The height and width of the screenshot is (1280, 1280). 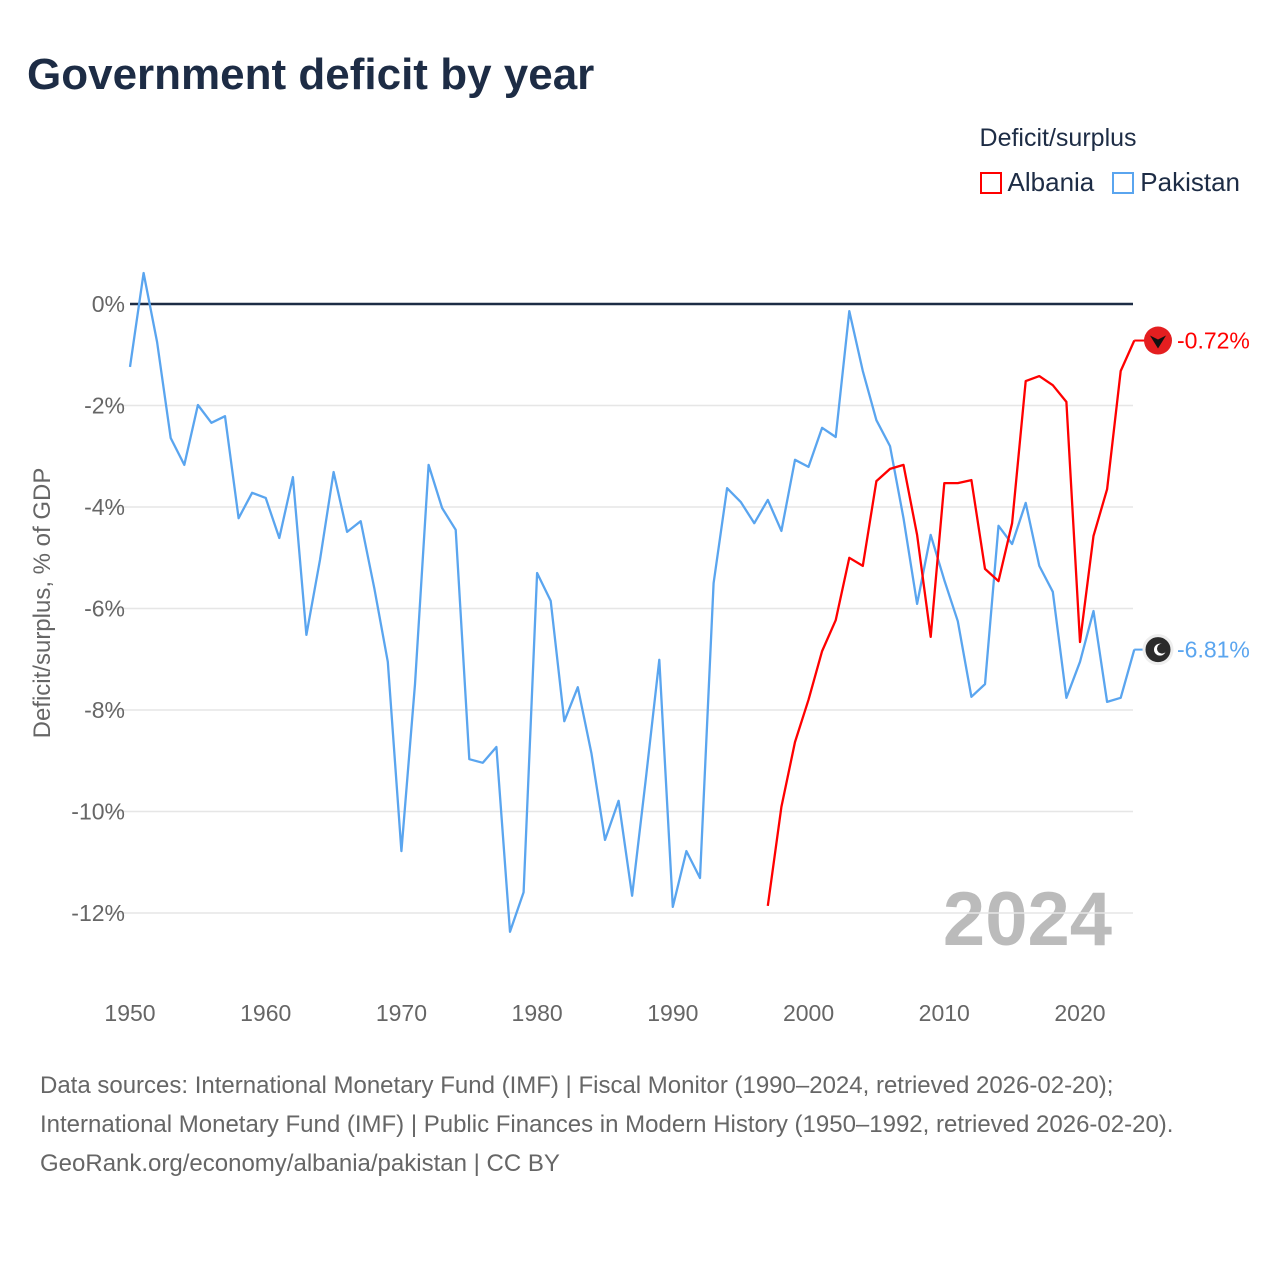 What do you see at coordinates (944, 1013) in the screenshot?
I see `x-tick-label: 2010` at bounding box center [944, 1013].